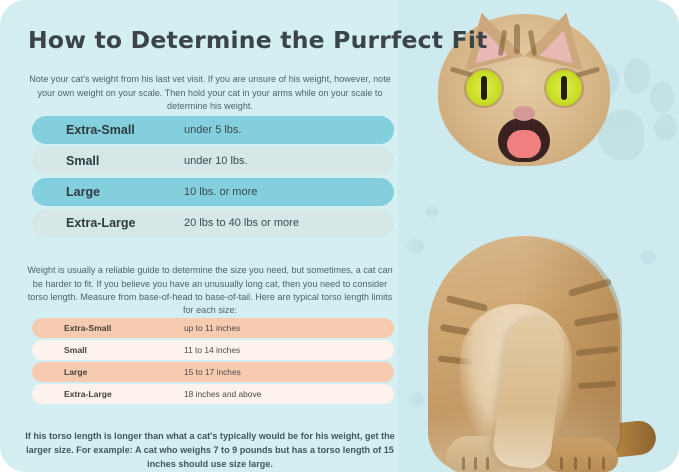 The width and height of the screenshot is (679, 472). I want to click on table-row: Large 15 to 17 inches, so click(213, 372).